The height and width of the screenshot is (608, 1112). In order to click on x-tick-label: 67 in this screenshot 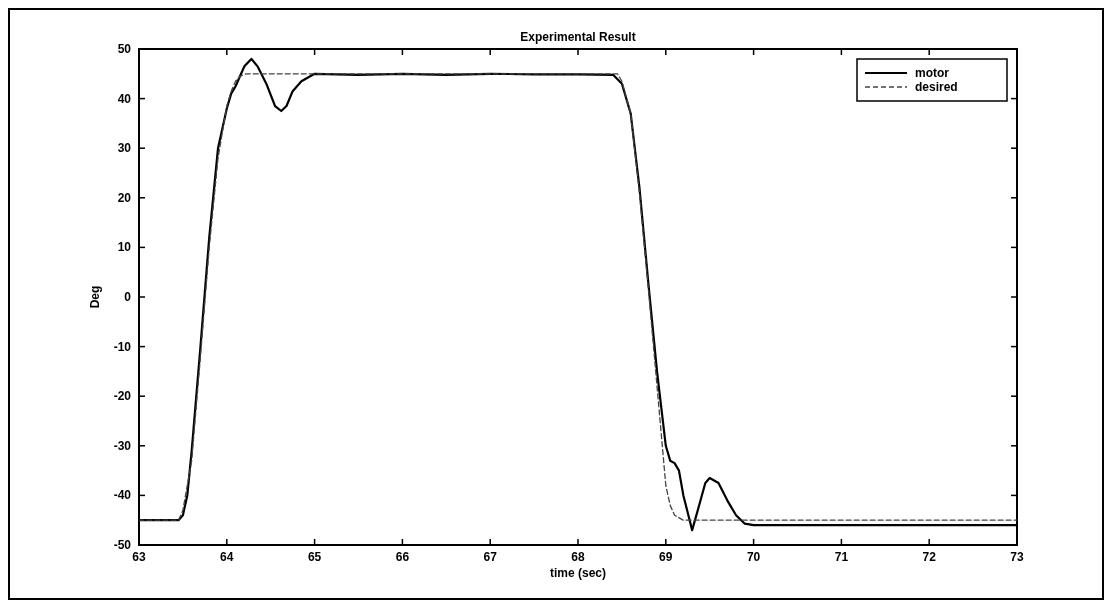, I will do `click(490, 557)`.